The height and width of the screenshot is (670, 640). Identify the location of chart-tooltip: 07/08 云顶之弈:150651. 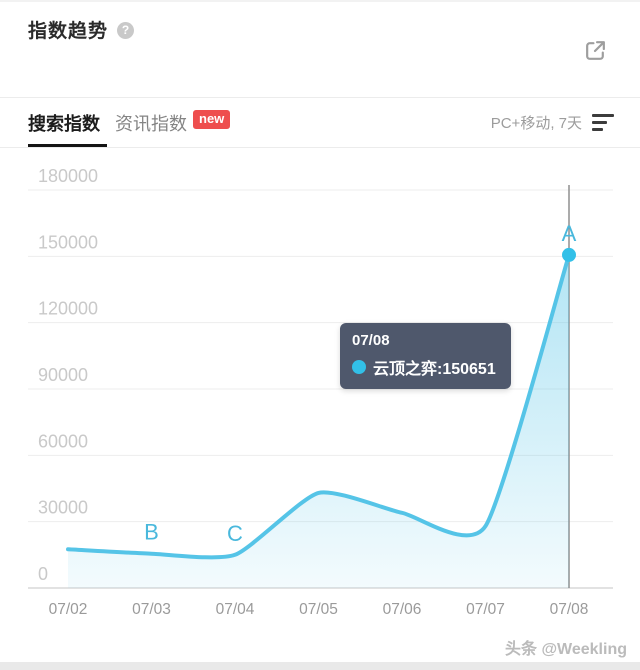
(425, 356).